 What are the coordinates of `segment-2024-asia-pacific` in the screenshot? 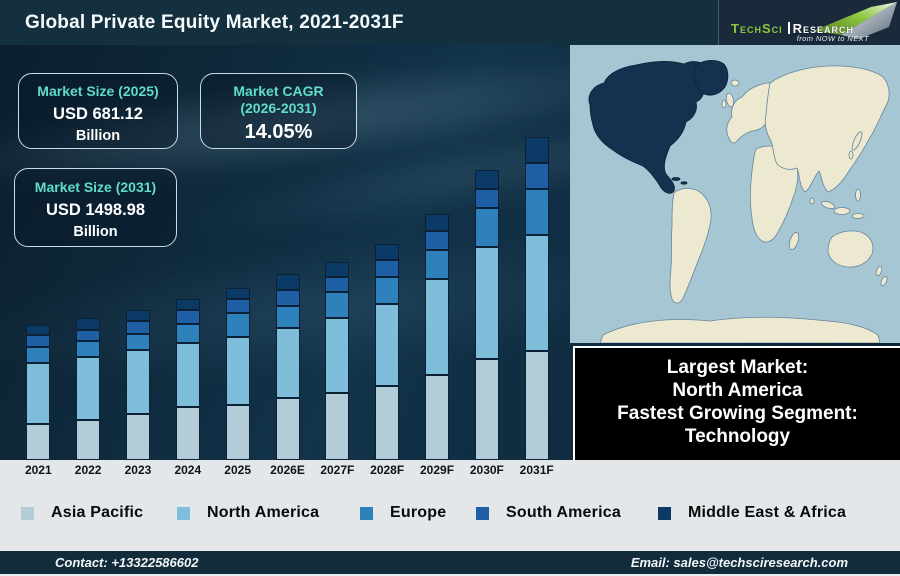 It's located at (187, 433).